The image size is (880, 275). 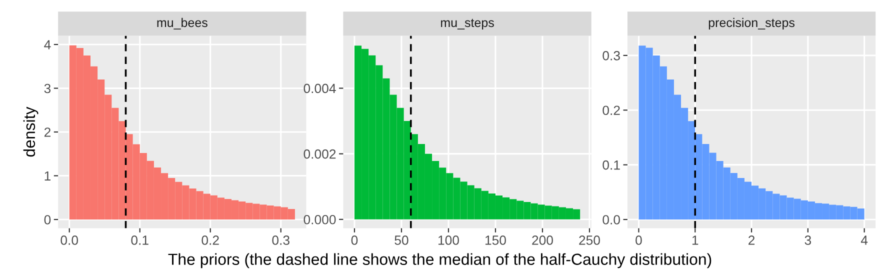 What do you see at coordinates (401, 240) in the screenshot?
I see `x-tick-label: 50` at bounding box center [401, 240].